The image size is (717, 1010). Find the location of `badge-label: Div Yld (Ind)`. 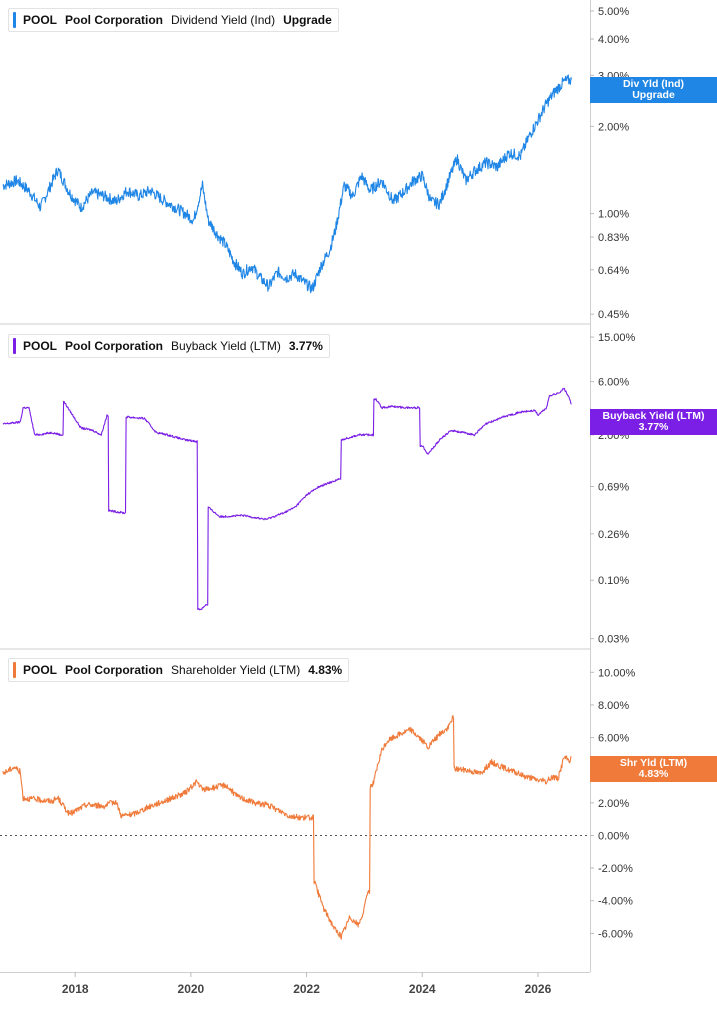

badge-label: Div Yld (Ind) is located at coordinates (653, 84).